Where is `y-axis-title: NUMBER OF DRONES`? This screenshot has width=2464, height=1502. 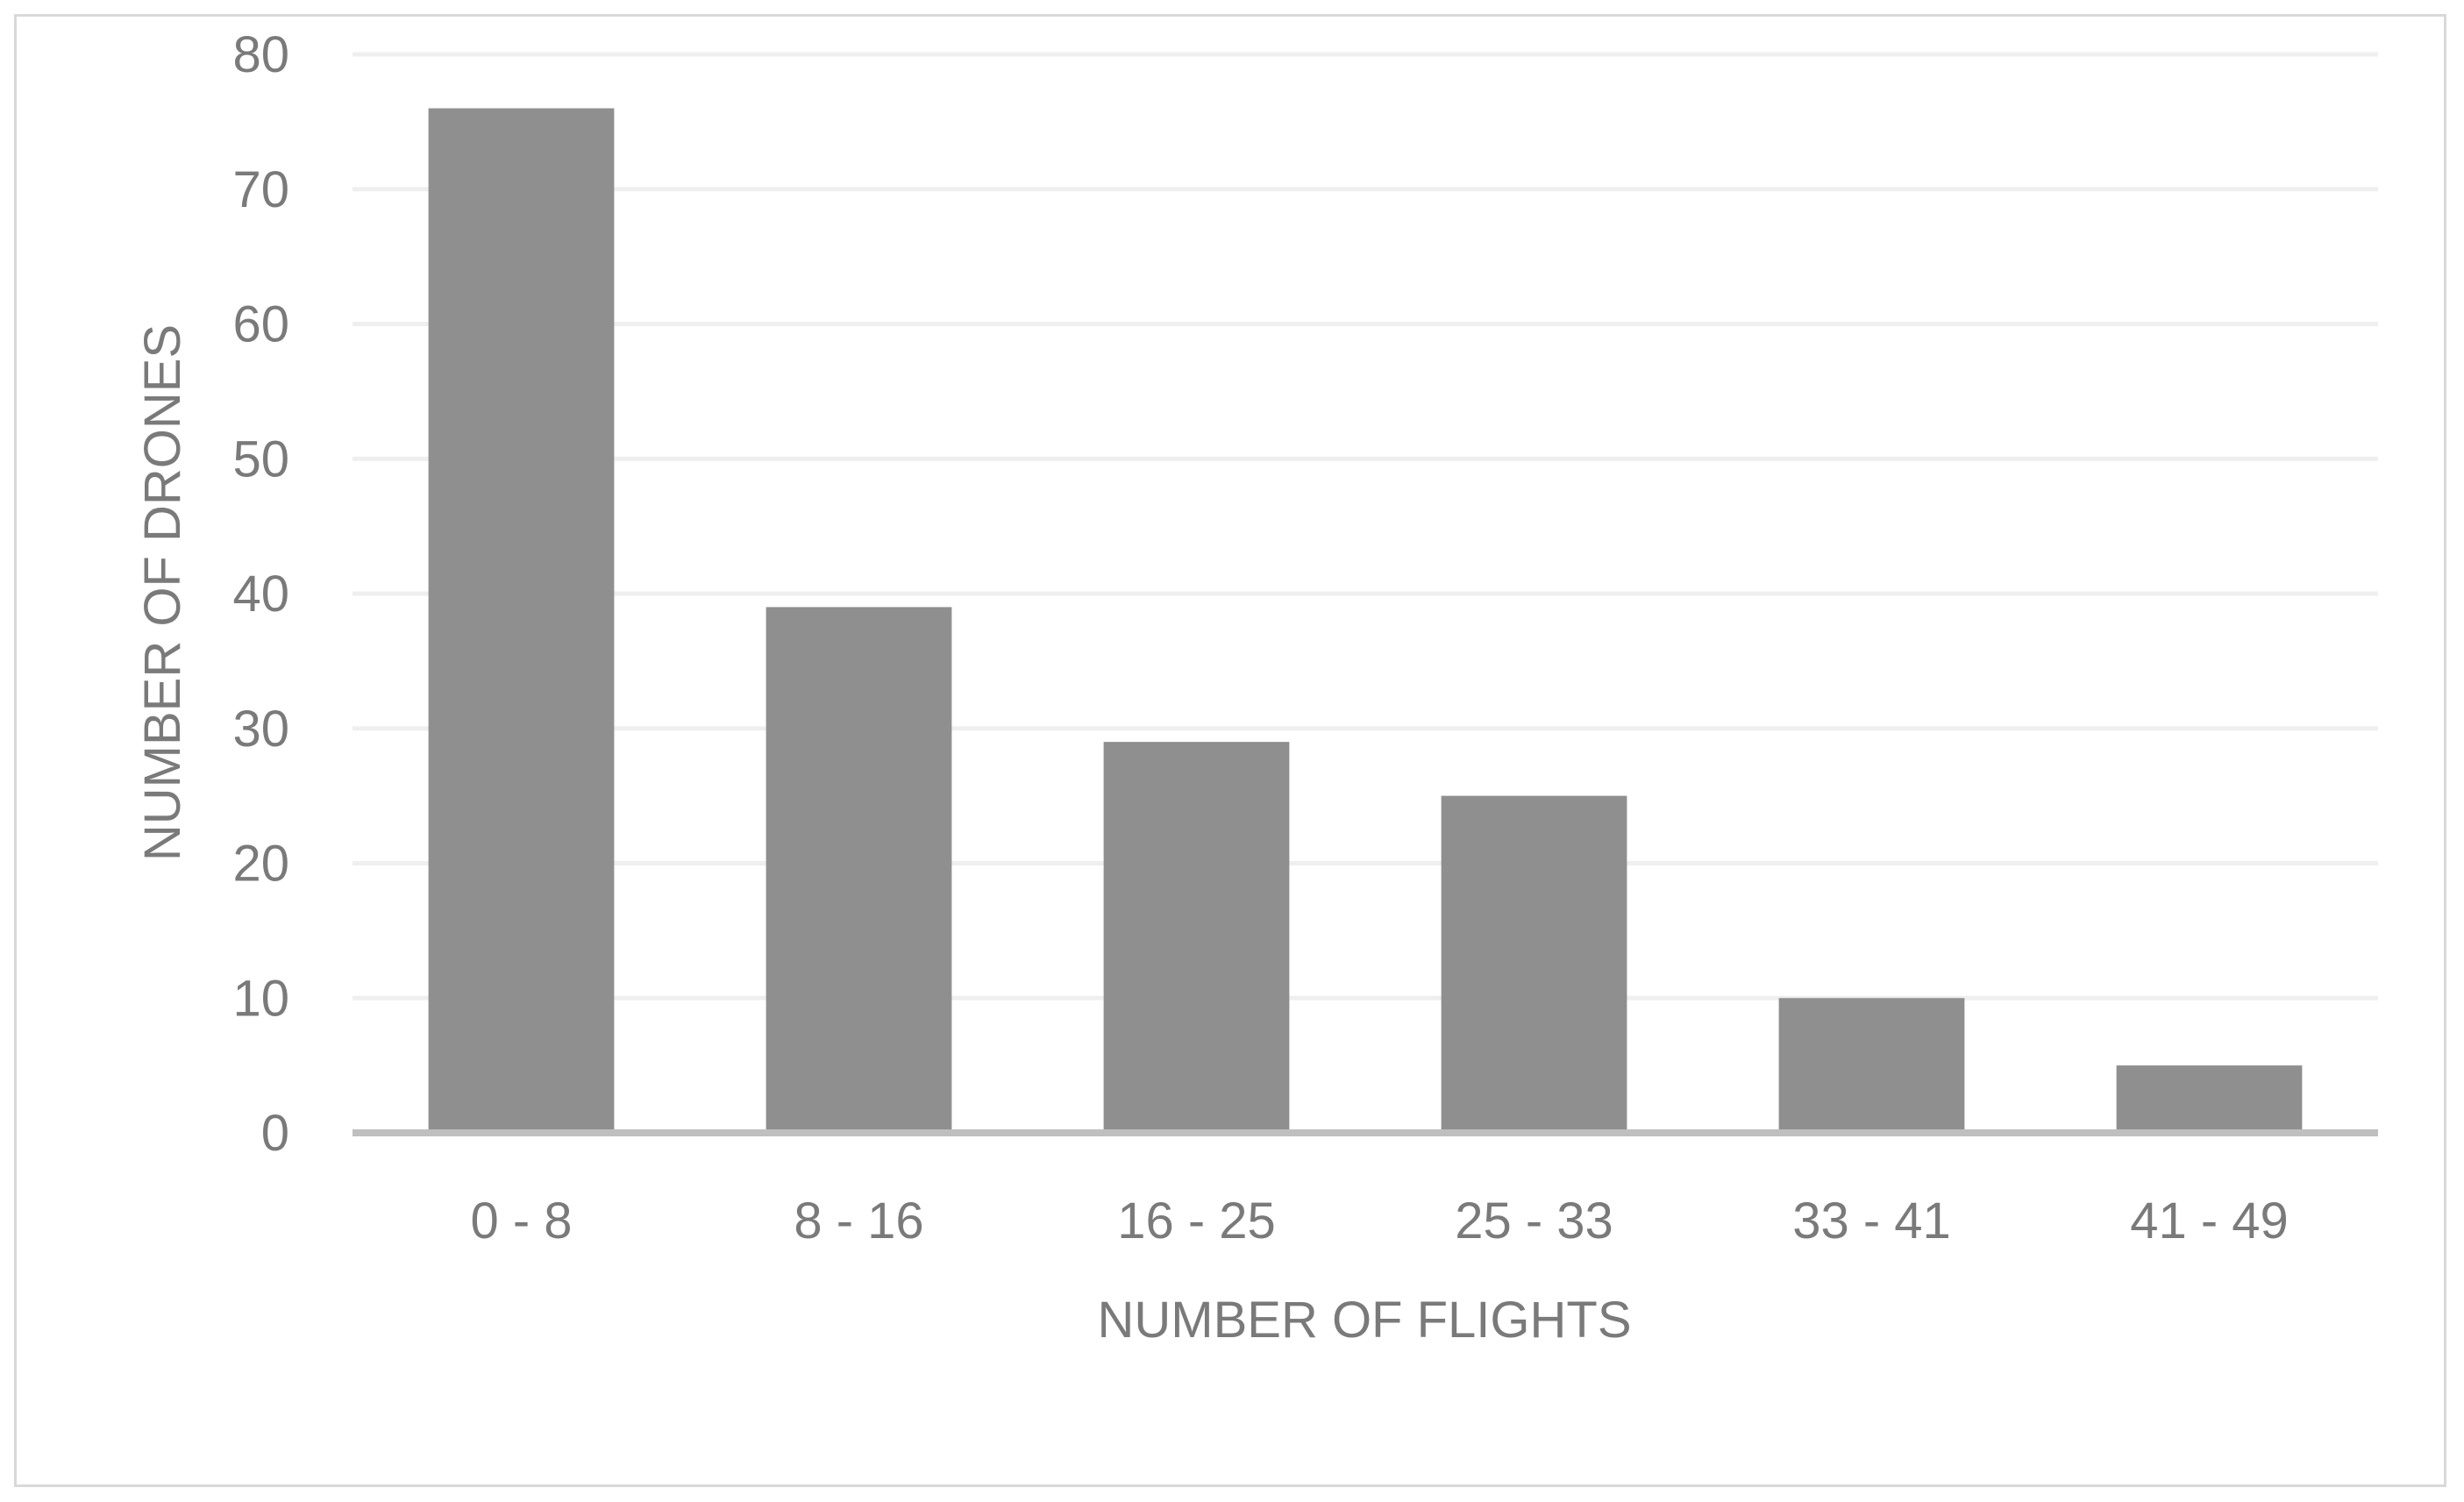
y-axis-title: NUMBER OF DRONES is located at coordinates (163, 592).